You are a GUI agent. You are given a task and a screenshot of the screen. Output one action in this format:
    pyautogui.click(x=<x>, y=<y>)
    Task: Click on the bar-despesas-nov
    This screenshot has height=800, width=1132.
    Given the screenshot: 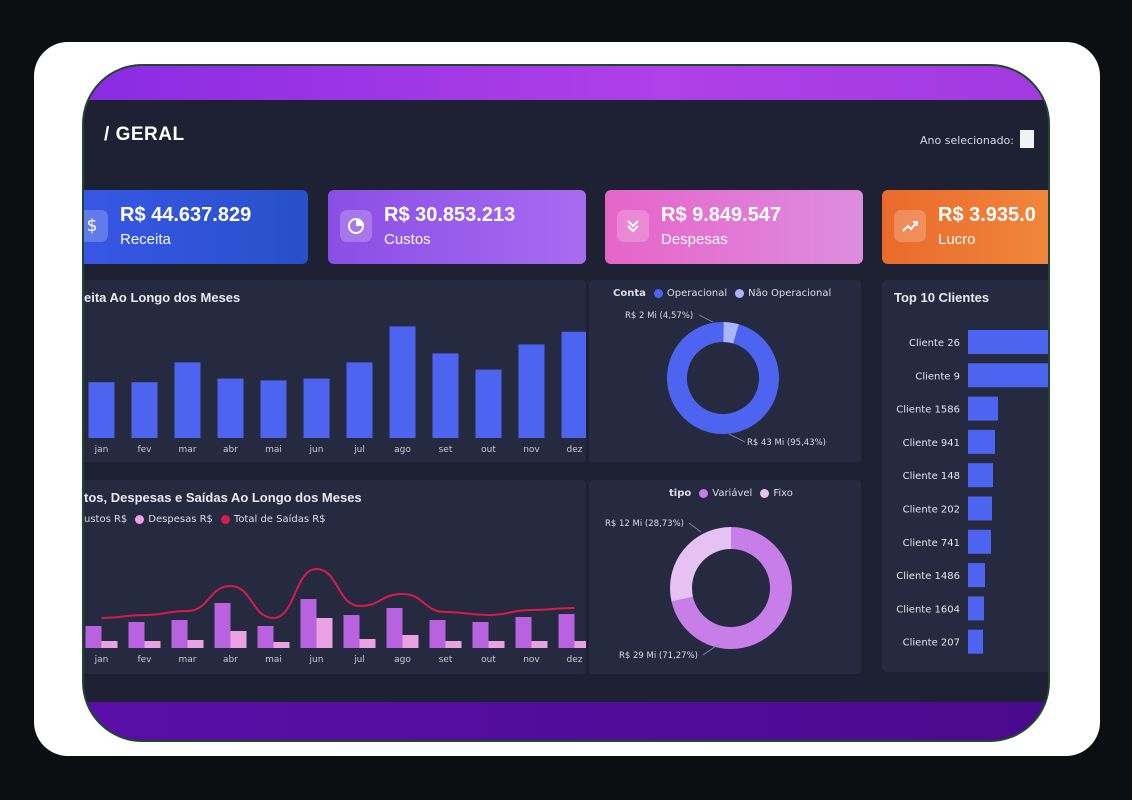 What is the action you would take?
    pyautogui.click(x=539, y=644)
    